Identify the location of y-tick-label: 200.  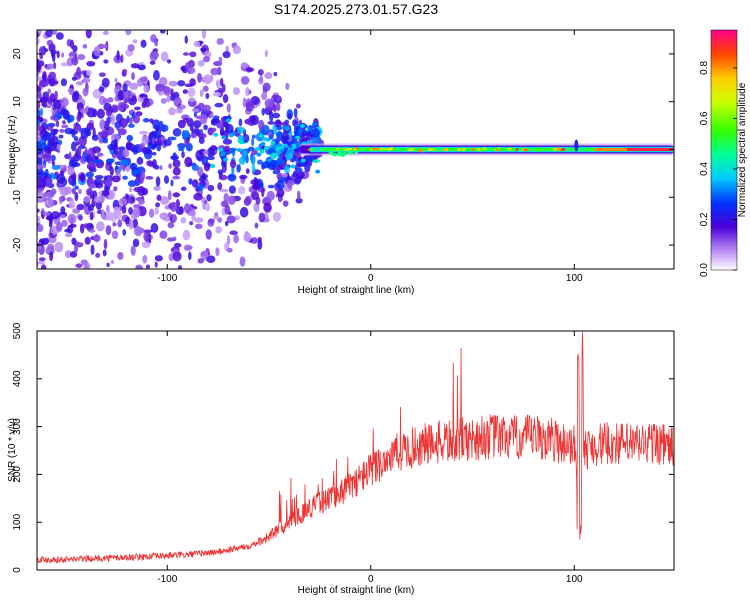
(17, 474).